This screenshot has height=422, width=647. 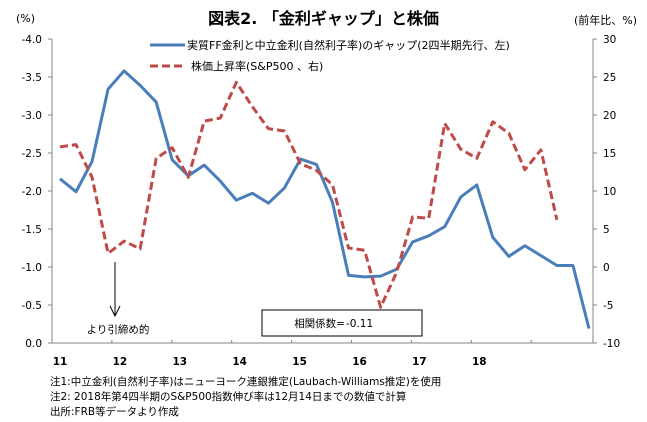 I want to click on left-axis-tick-label: -1.5, so click(x=32, y=230).